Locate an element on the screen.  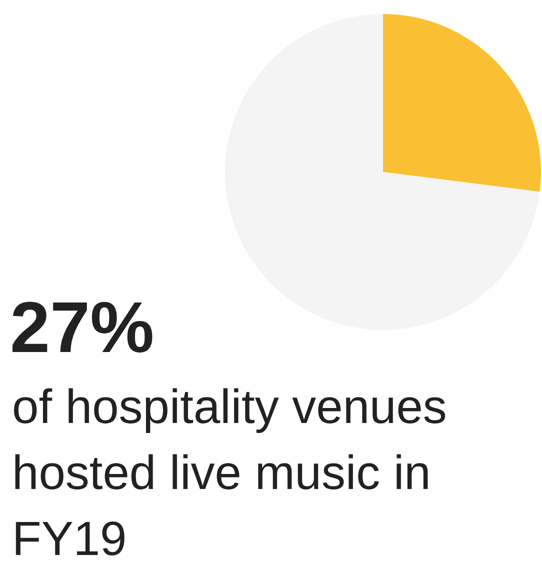
text: 27% is located at coordinates (82, 328).